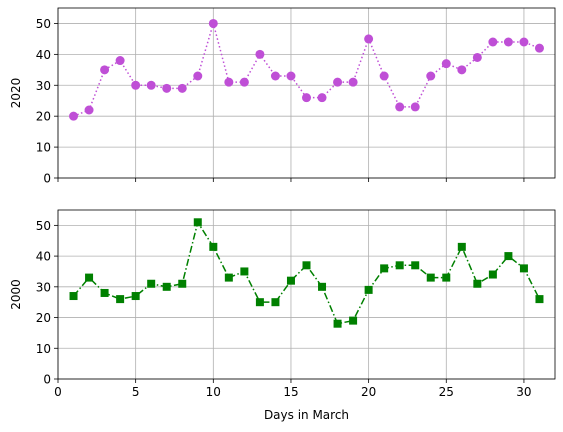  Describe the element at coordinates (58, 392) in the screenshot. I see `x-tick-label: 0` at that location.